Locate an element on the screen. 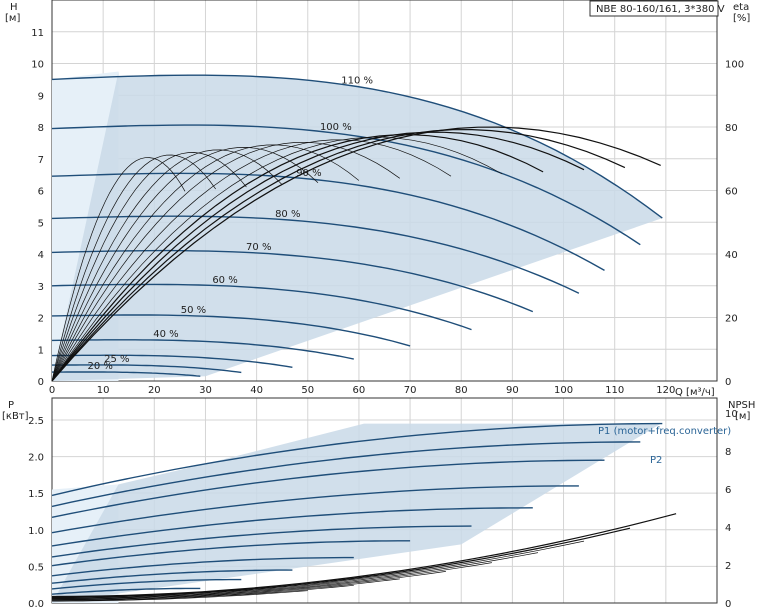 Image resolution: width=774 pixels, height=611 pixels. eta-axis-unit: [%] is located at coordinates (741, 18).